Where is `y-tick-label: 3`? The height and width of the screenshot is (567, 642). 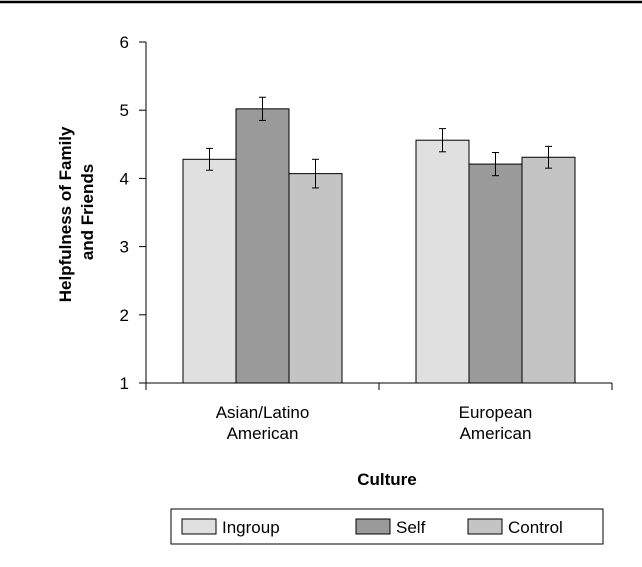 y-tick-label: 3 is located at coordinates (124, 247).